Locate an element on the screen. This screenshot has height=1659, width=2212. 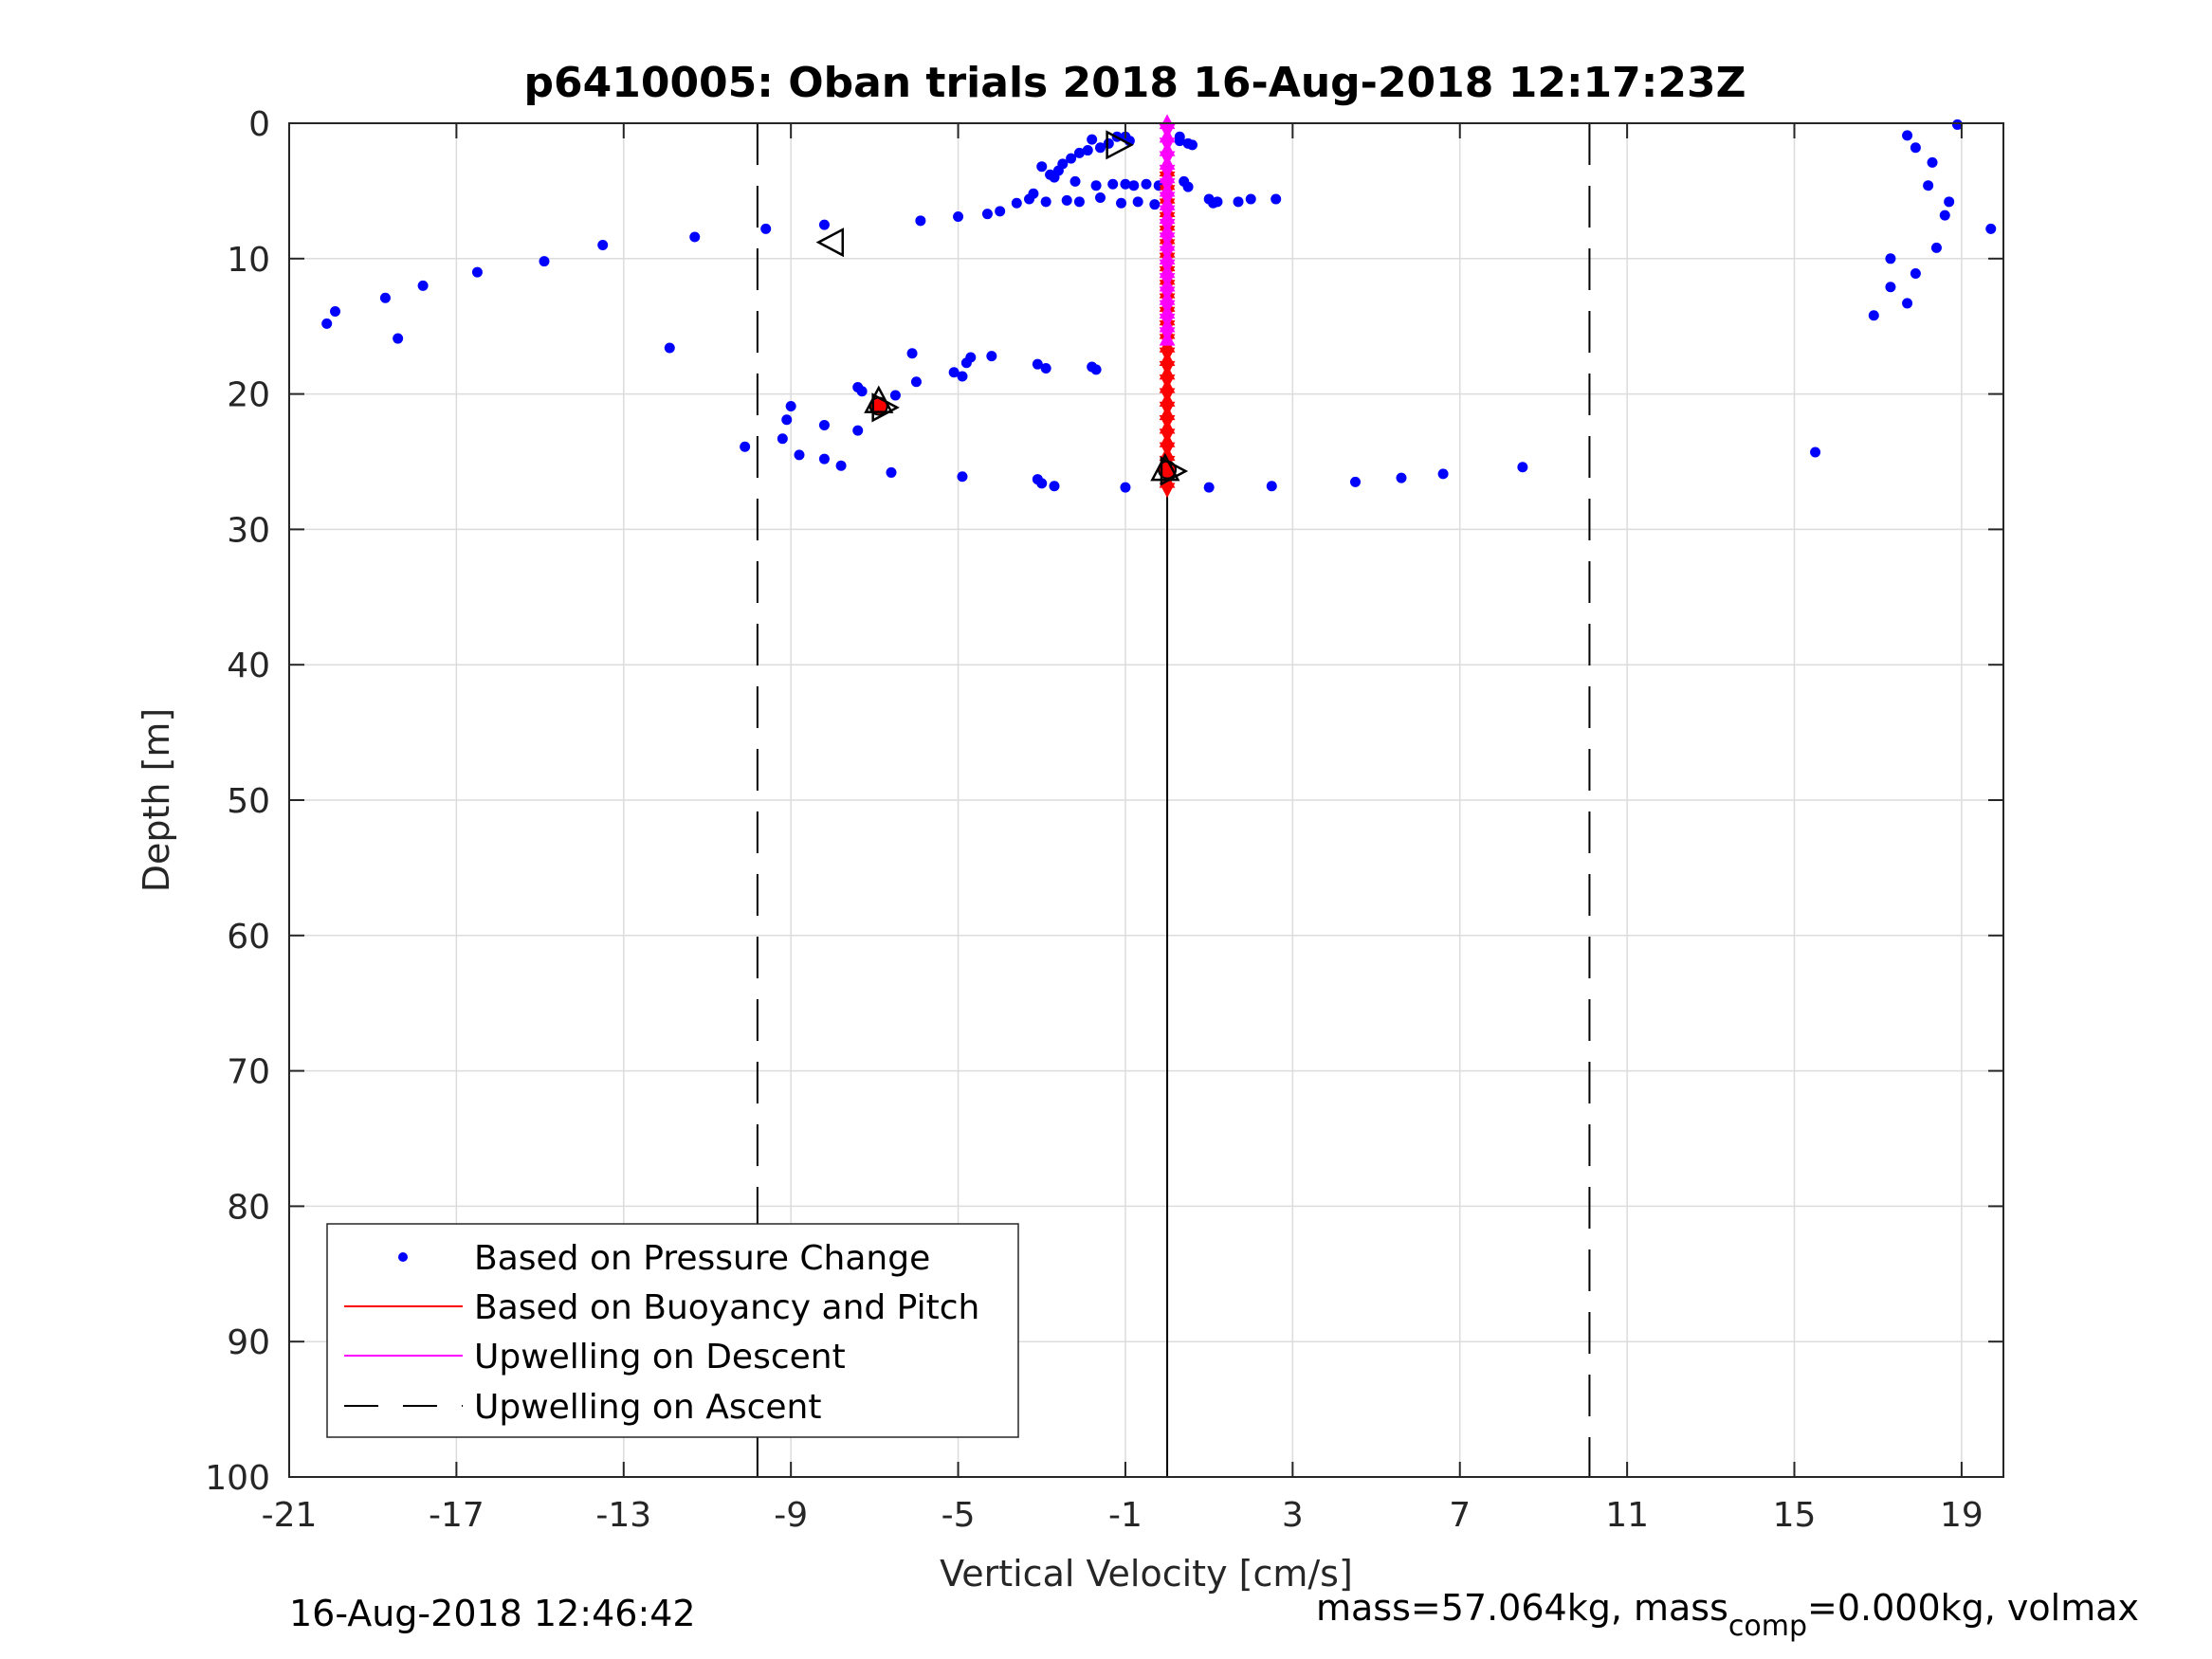
x-tick-label: 3 is located at coordinates (1293, 1515).